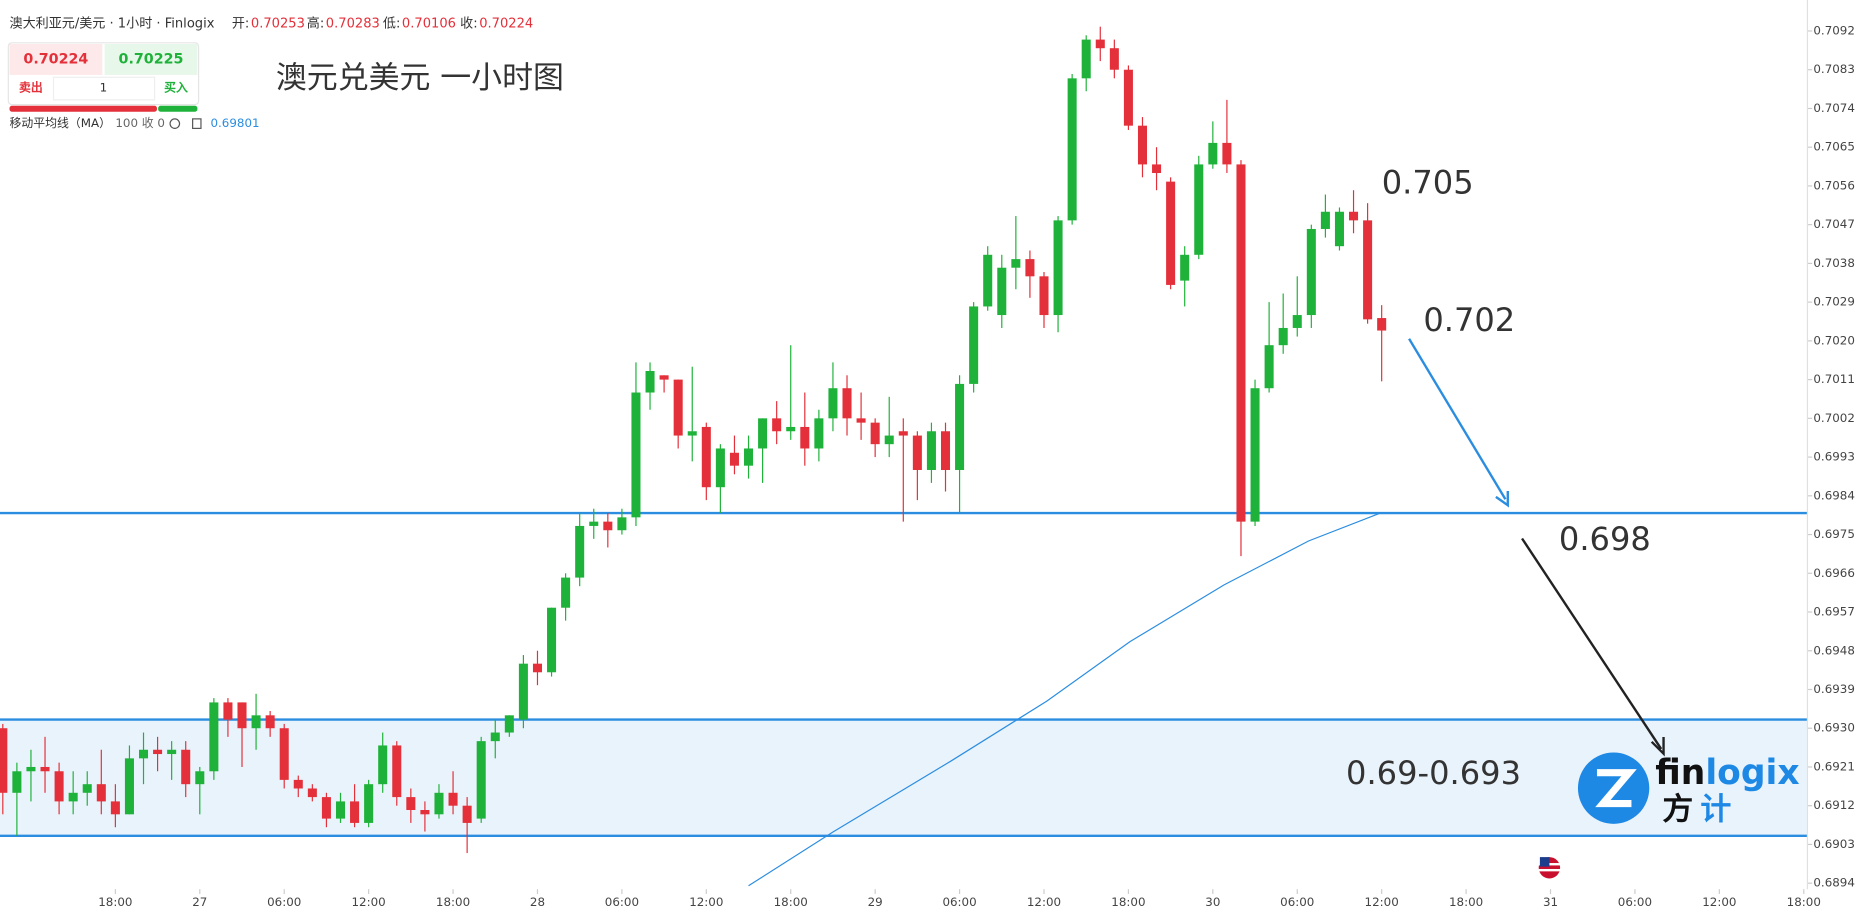  Describe the element at coordinates (420, 78) in the screenshot. I see `chart-title: 澳元兑美元 一小时图` at that location.